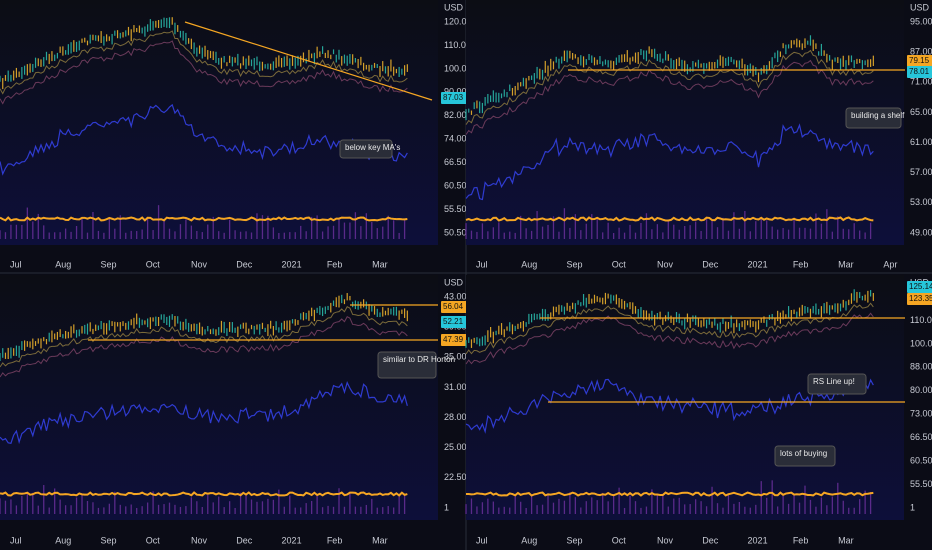 Image resolution: width=932 pixels, height=550 pixels. Describe the element at coordinates (921, 52) in the screenshot. I see `price-tick-label: 87.00` at that location.